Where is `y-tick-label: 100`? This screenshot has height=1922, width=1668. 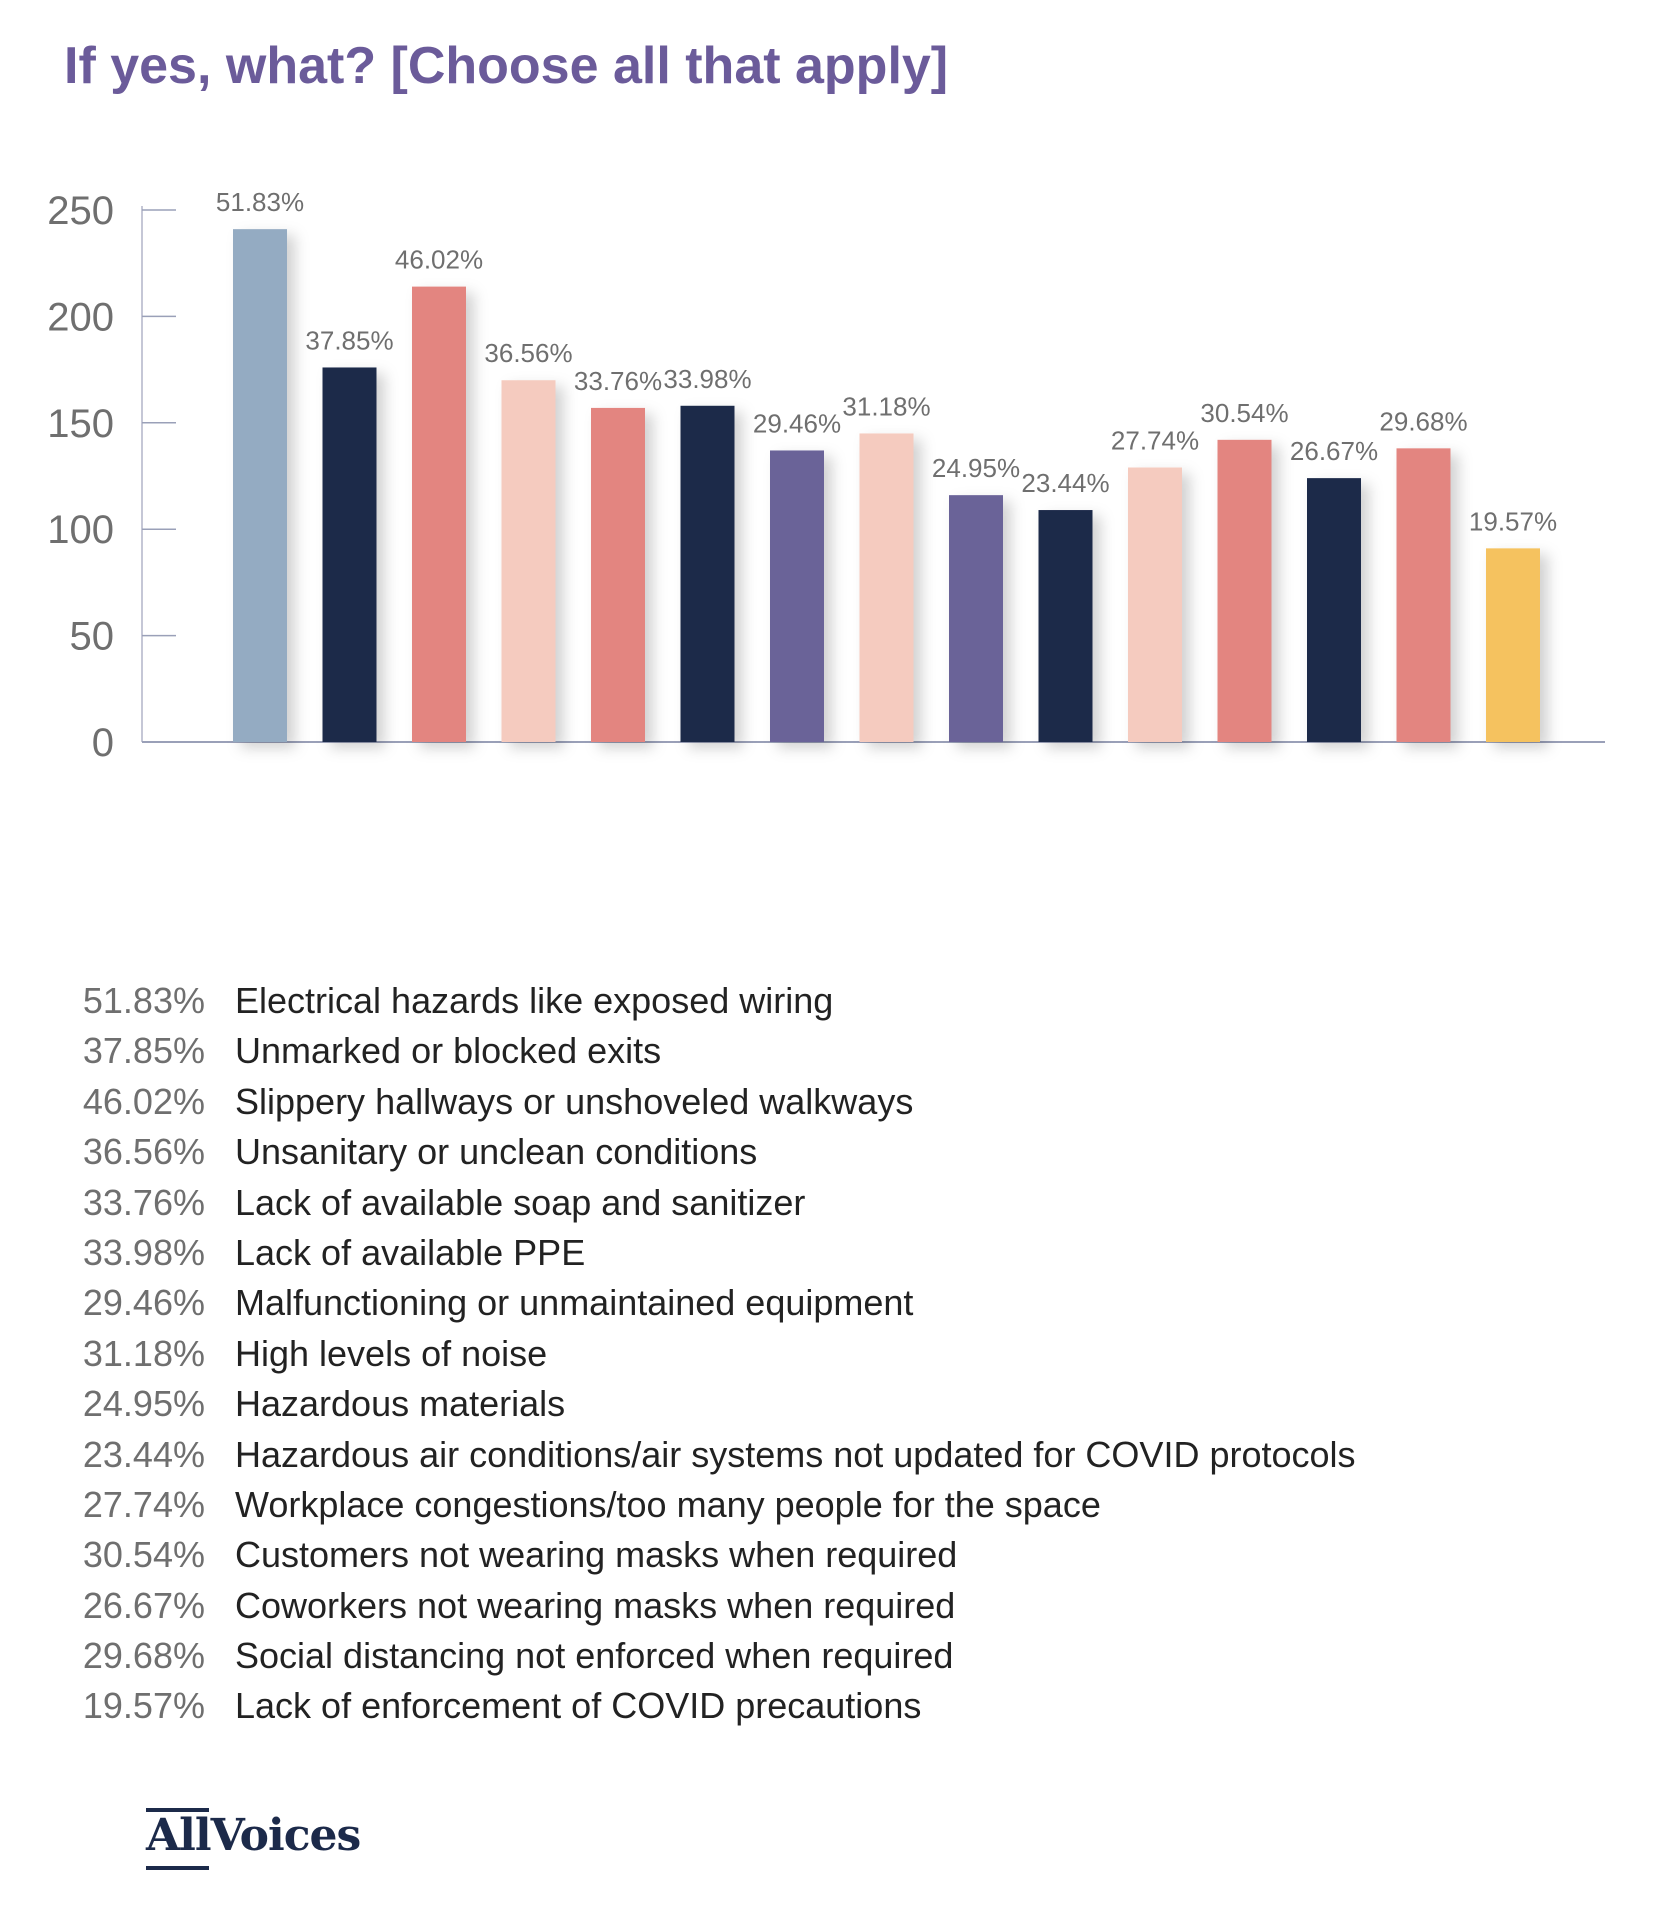
y-tick-label: 100 is located at coordinates (80, 530).